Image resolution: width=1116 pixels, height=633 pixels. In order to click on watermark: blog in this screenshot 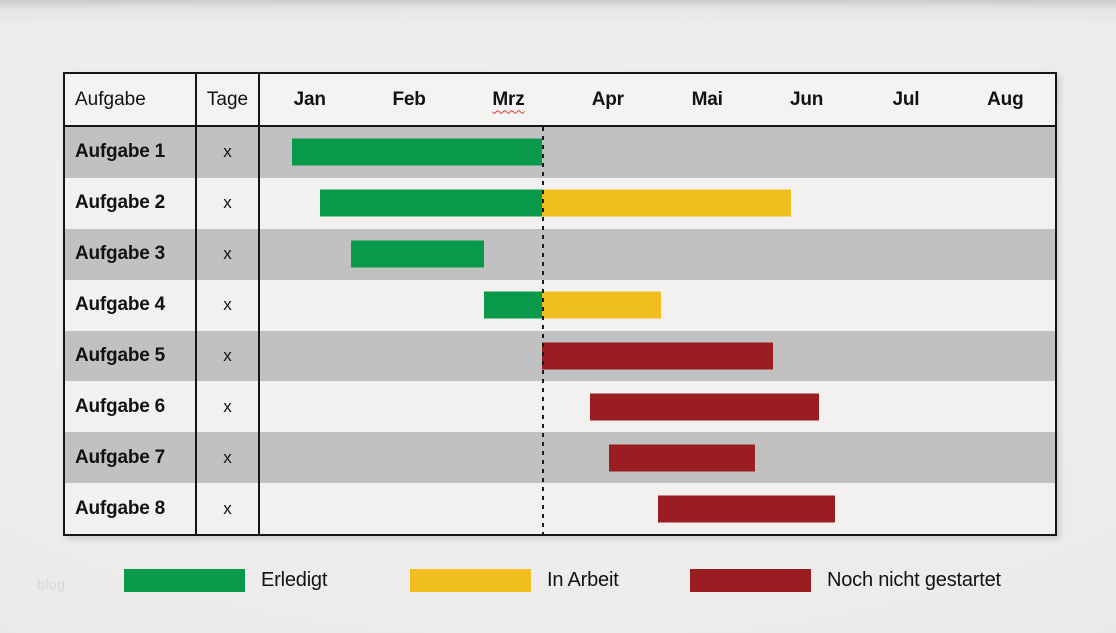, I will do `click(51, 584)`.